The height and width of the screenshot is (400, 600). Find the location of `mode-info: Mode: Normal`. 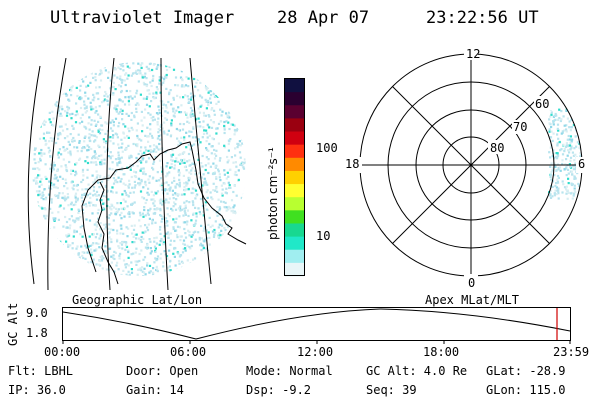

mode-info: Mode: Normal is located at coordinates (289, 371).